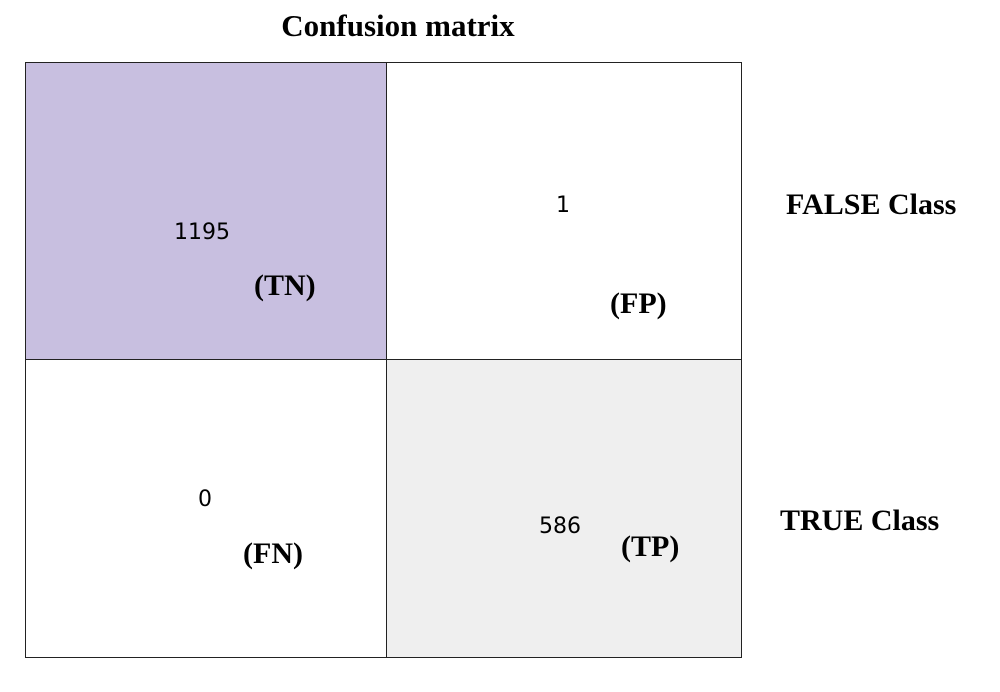 This screenshot has width=1000, height=692. What do you see at coordinates (560, 526) in the screenshot?
I see `tp-value: 586` at bounding box center [560, 526].